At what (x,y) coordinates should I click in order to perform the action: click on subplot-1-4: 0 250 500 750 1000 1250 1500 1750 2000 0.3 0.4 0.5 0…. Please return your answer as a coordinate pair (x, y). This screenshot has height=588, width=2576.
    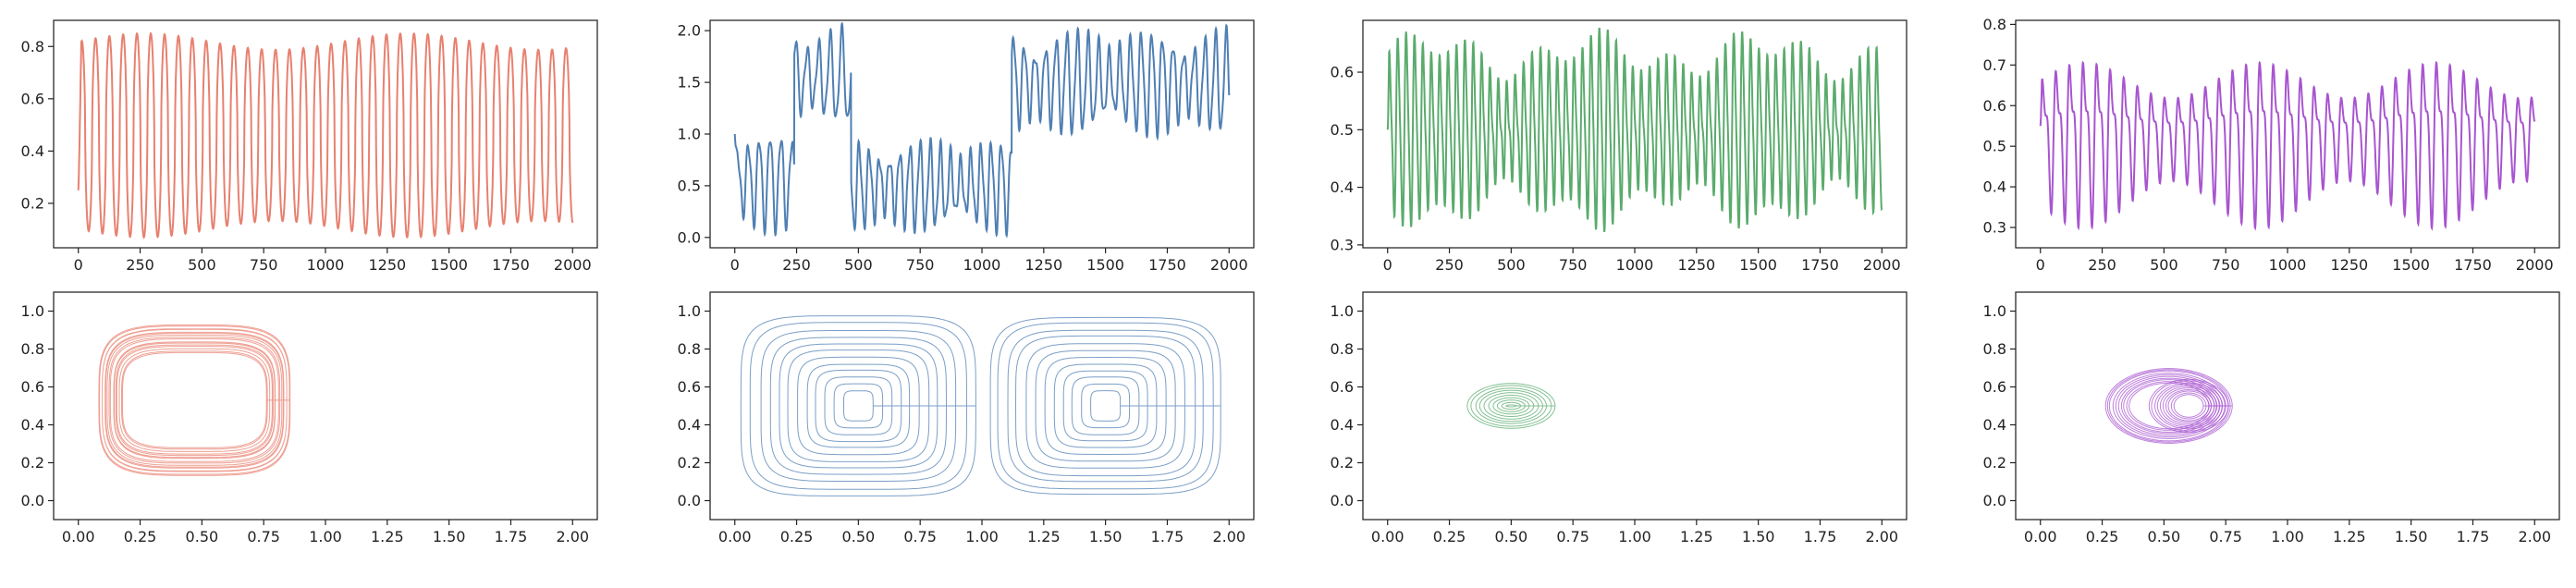
    Looking at the image, I should click on (2271, 145).